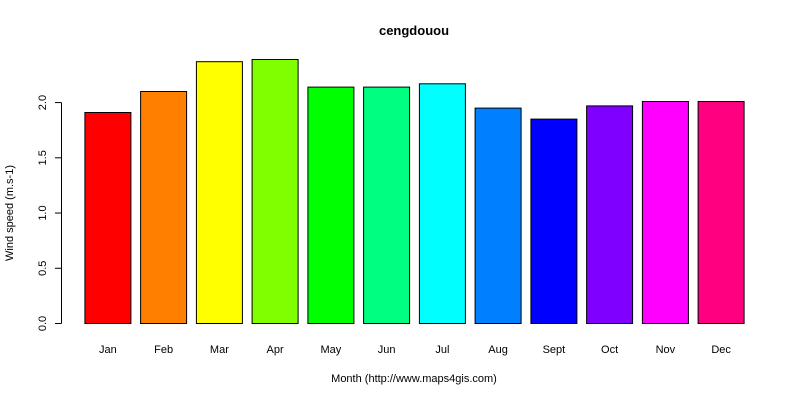  Describe the element at coordinates (108, 350) in the screenshot. I see `x-tick-label-jan: Jan` at that location.